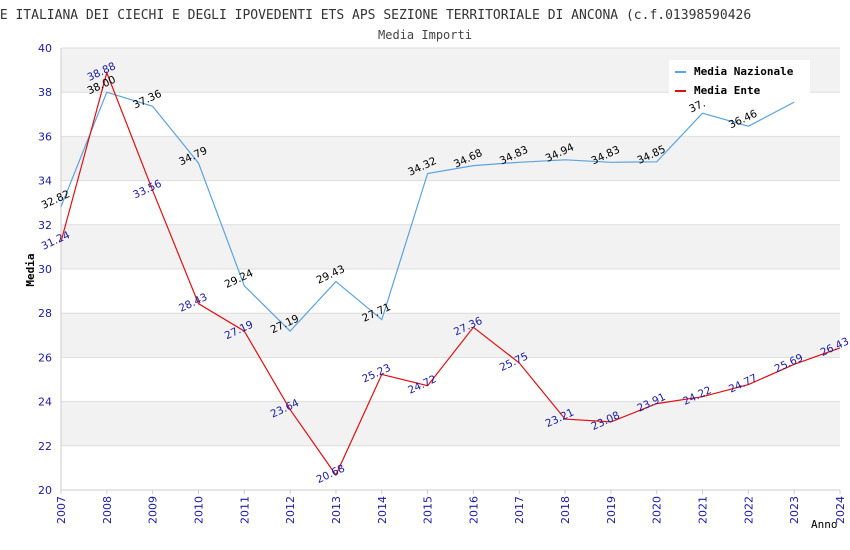 Image resolution: width=850 pixels, height=550 pixels. Describe the element at coordinates (147, 190) in the screenshot. I see `data-label-ente: 33.56` at that location.